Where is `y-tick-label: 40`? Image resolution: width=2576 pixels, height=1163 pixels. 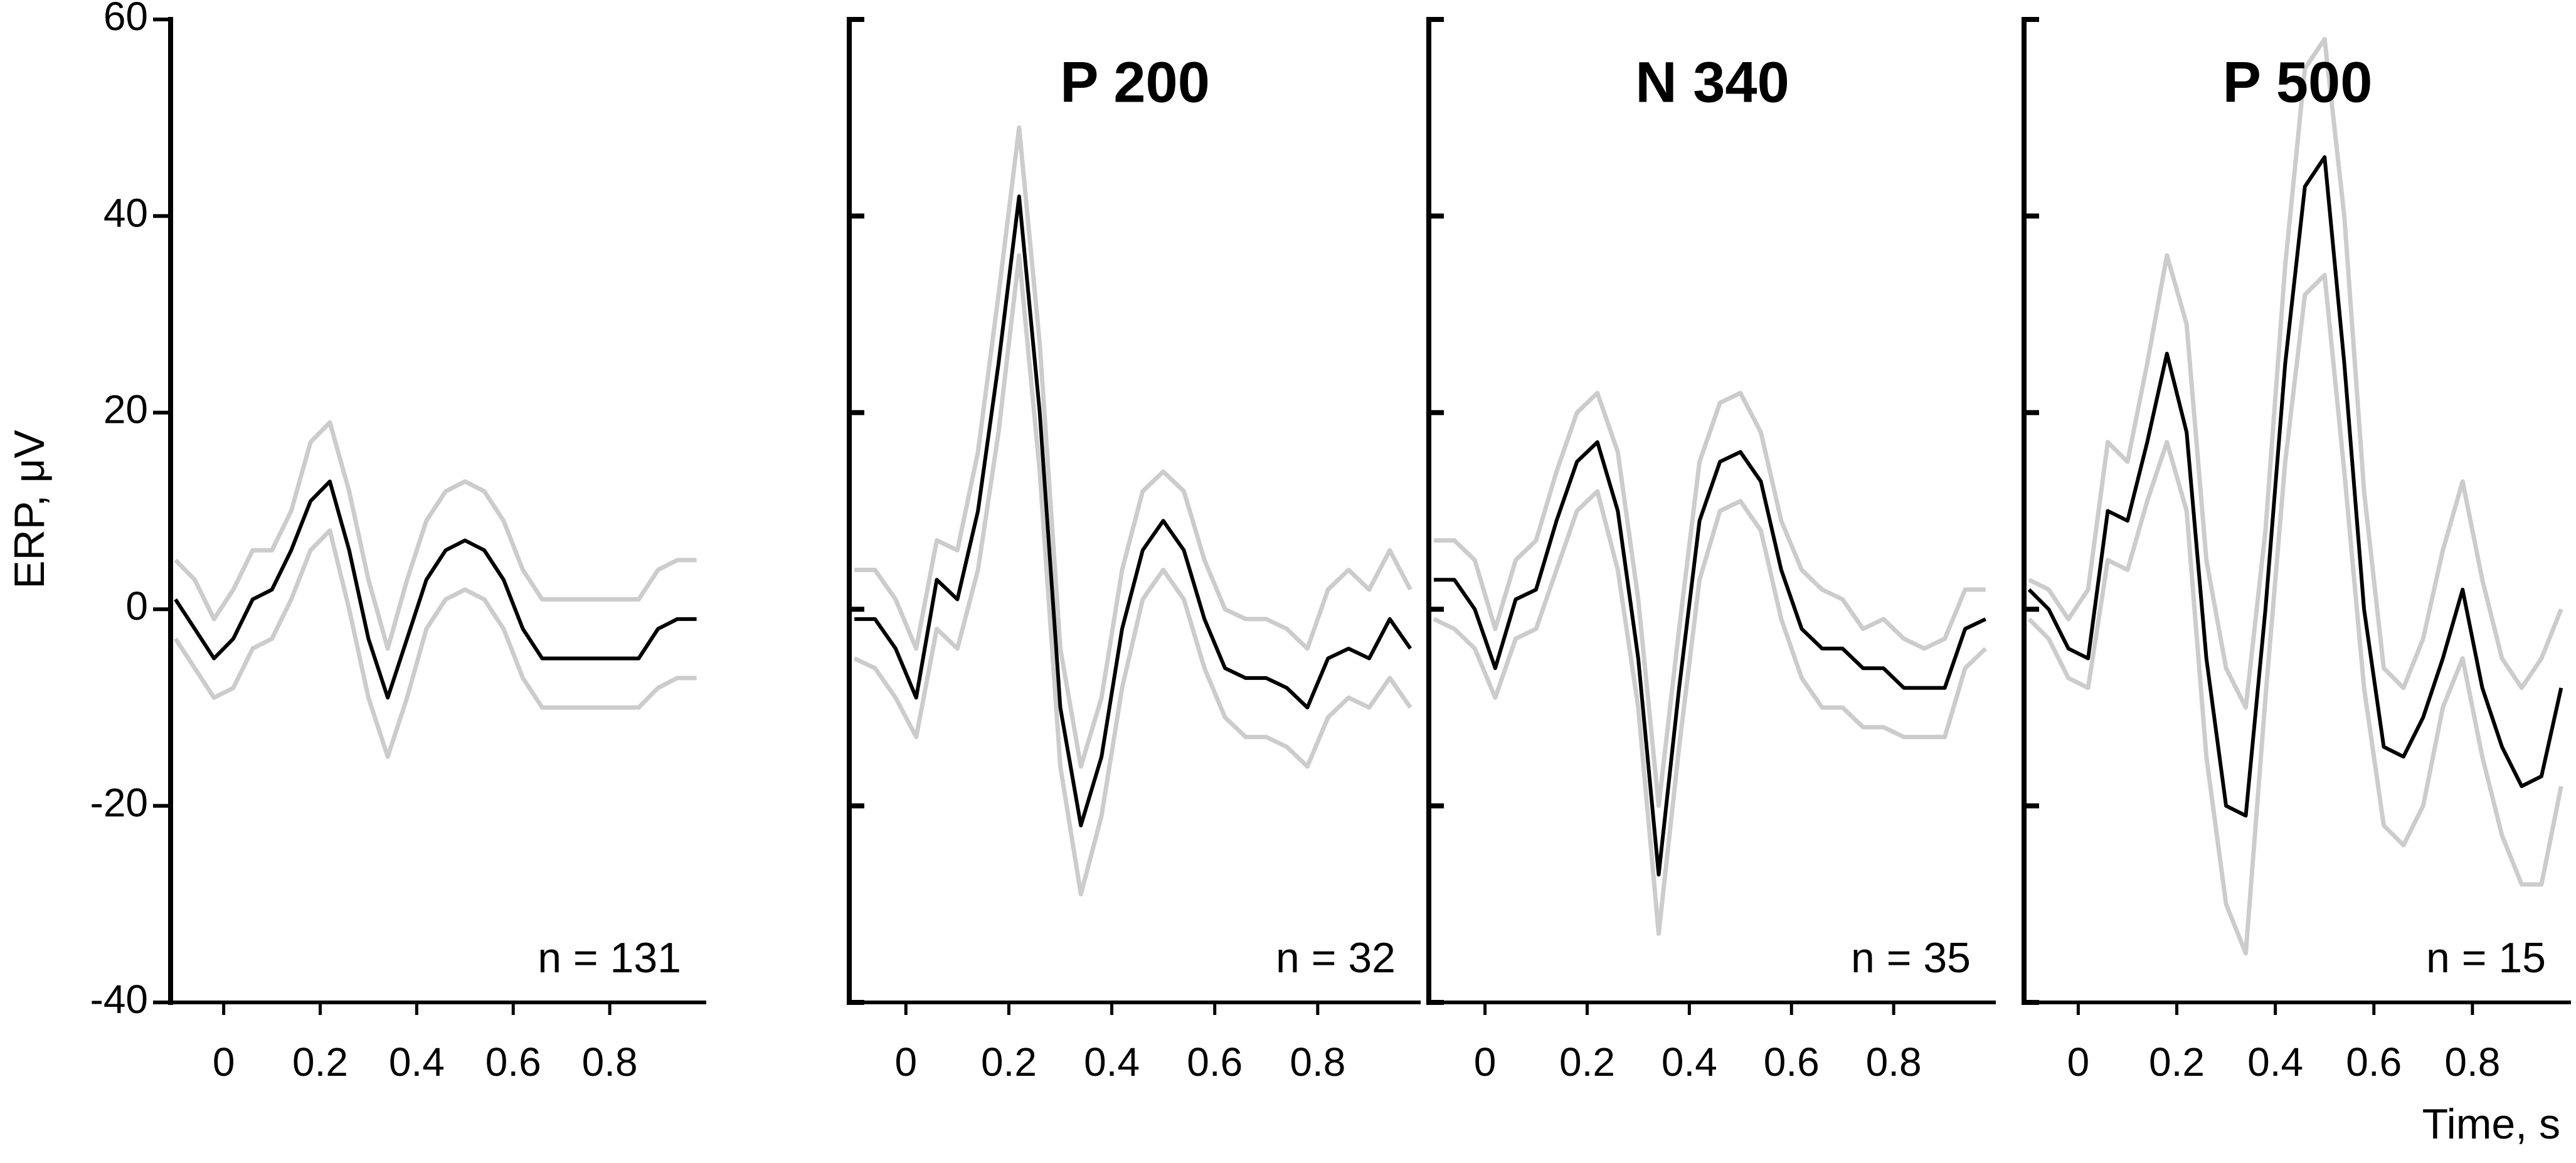 y-tick-label: 40 is located at coordinates (125, 212).